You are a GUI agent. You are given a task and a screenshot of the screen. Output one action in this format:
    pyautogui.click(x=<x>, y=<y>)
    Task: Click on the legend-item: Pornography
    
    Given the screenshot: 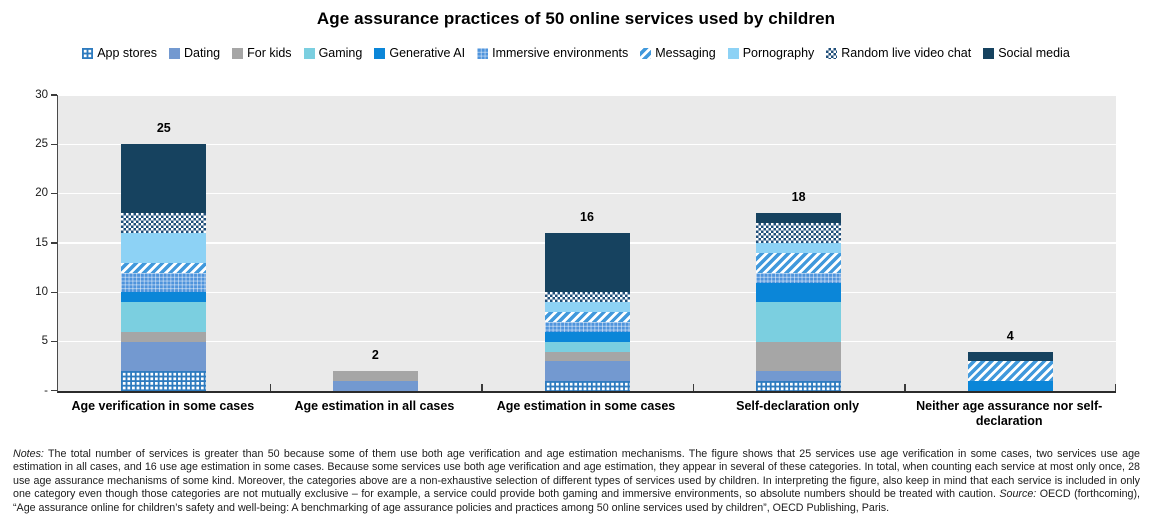 What is the action you would take?
    pyautogui.click(x=771, y=53)
    